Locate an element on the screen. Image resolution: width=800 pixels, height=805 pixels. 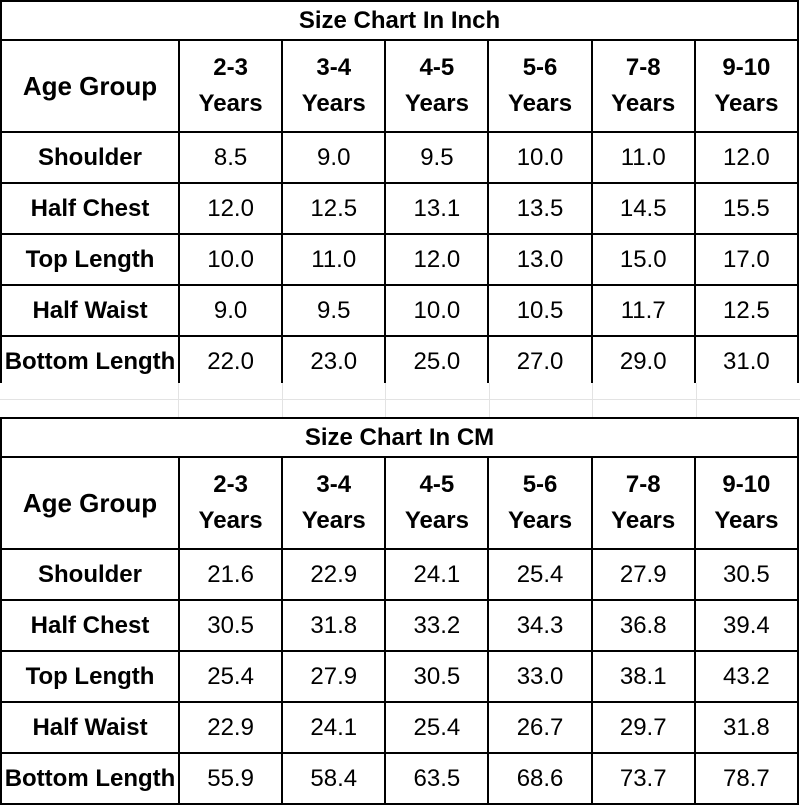
table-cell: 8.5 is located at coordinates (230, 157).